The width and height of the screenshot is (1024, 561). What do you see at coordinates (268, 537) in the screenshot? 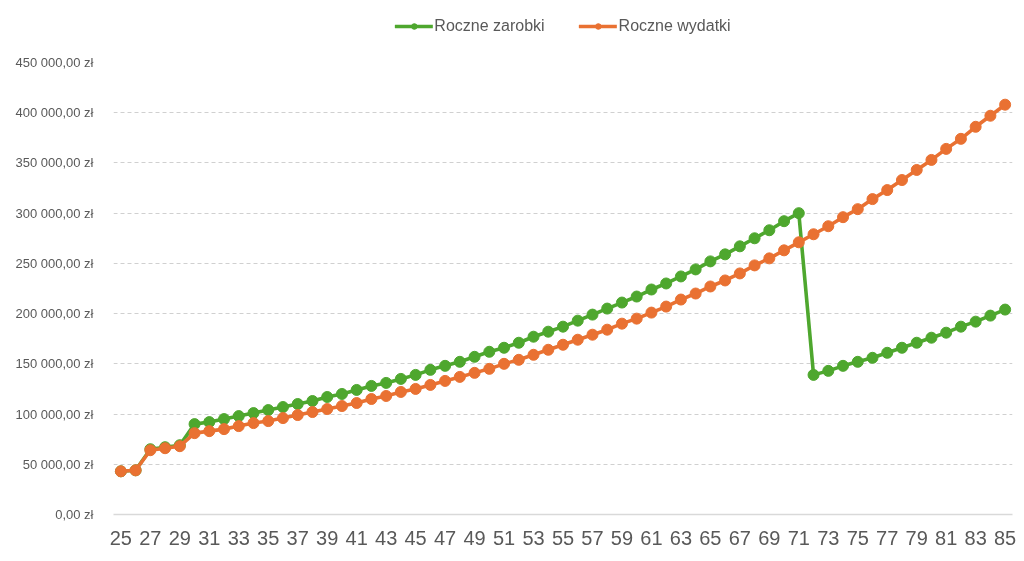
I see `x-tick-label: 35` at bounding box center [268, 537].